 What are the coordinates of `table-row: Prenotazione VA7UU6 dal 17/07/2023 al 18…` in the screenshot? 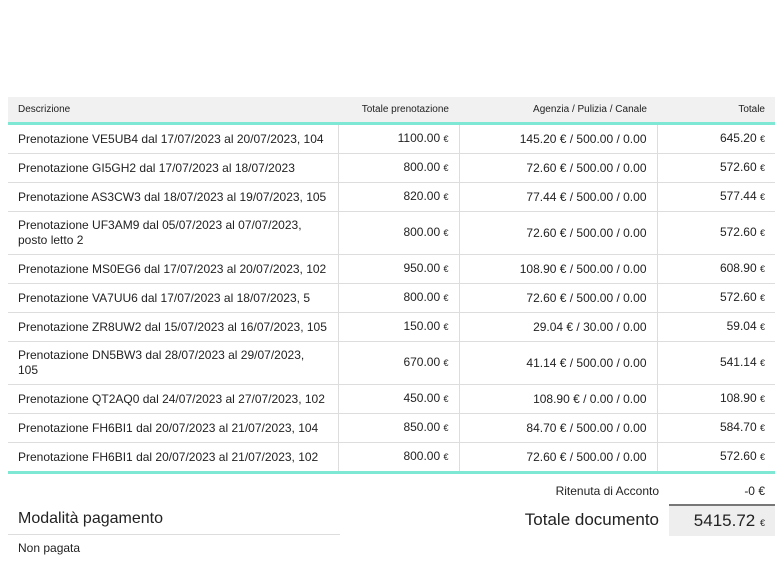 It's located at (391, 298).